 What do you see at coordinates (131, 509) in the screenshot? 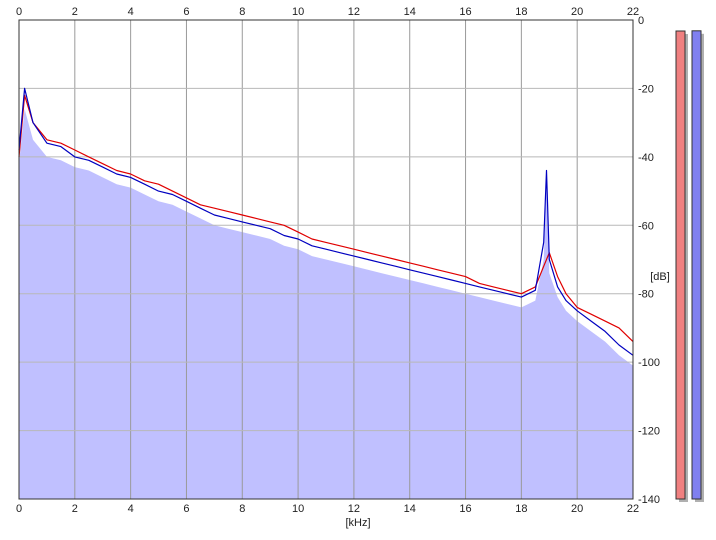
I see `x-tick-label-bottom: 4` at bounding box center [131, 509].